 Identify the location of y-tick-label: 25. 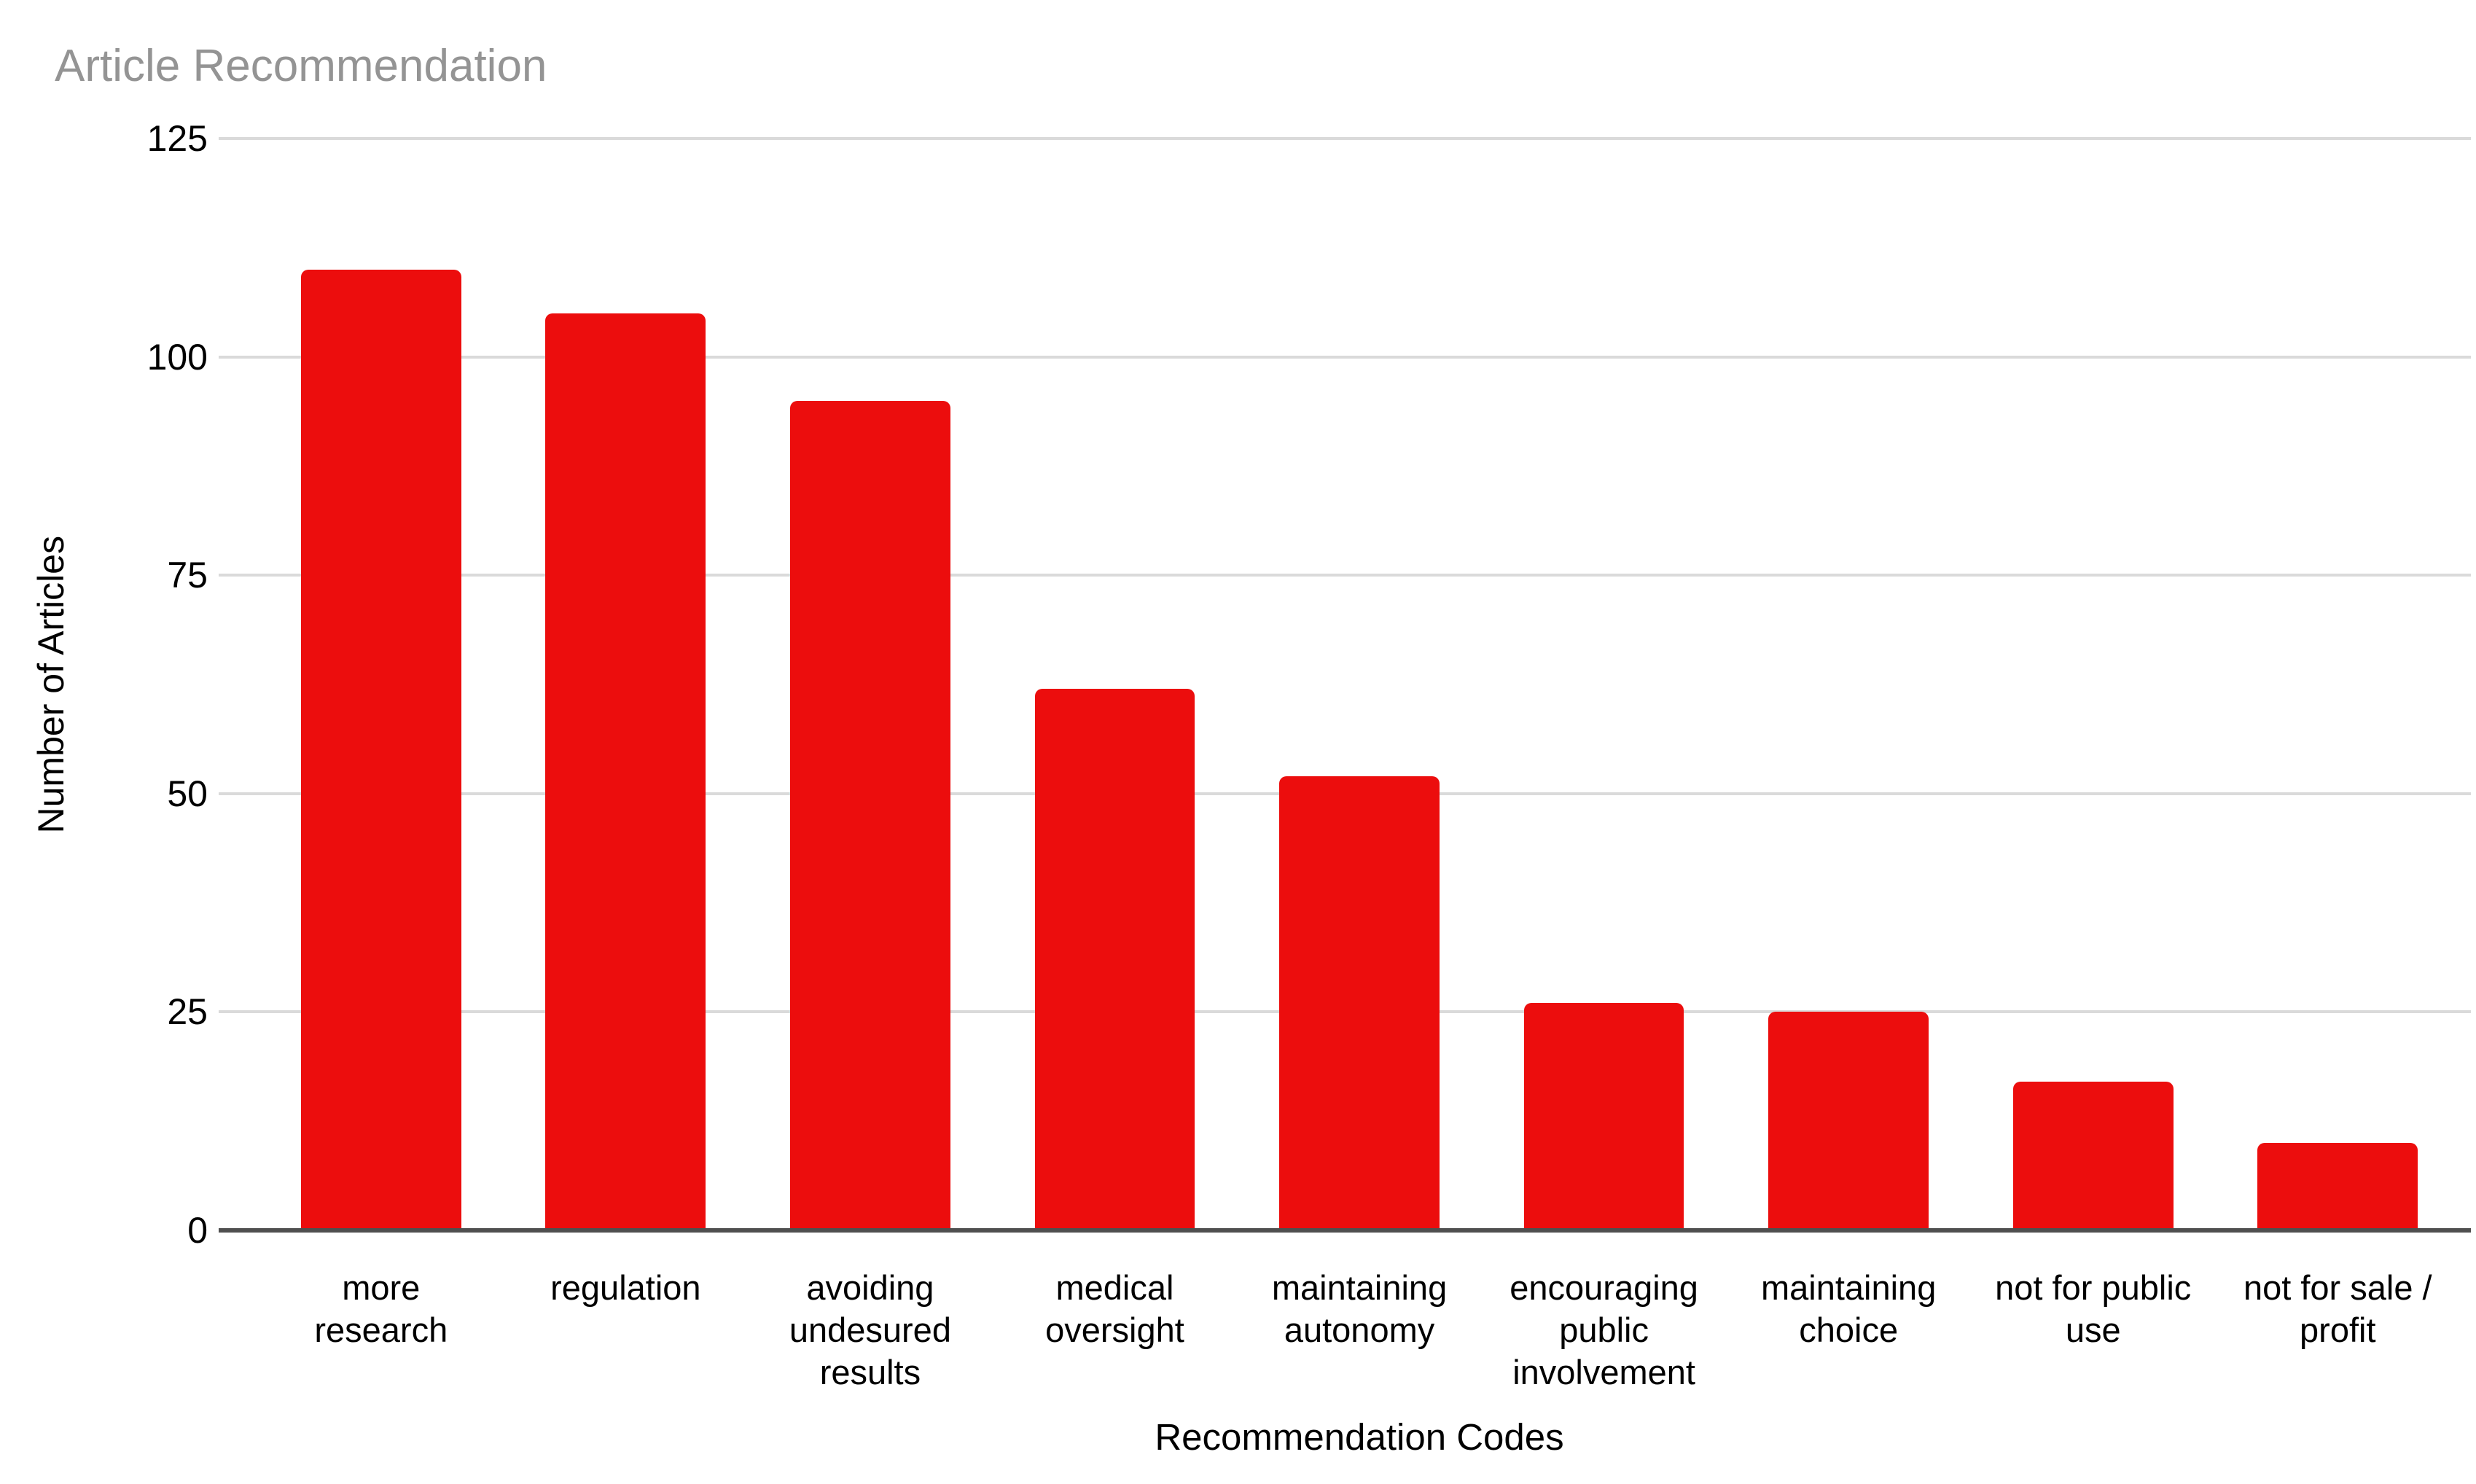
(187, 1012).